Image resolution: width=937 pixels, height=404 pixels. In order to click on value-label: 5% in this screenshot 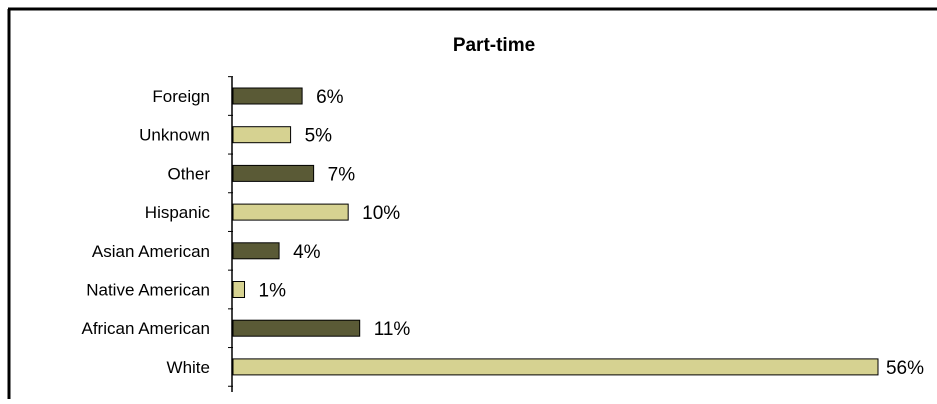, I will do `click(319, 136)`.